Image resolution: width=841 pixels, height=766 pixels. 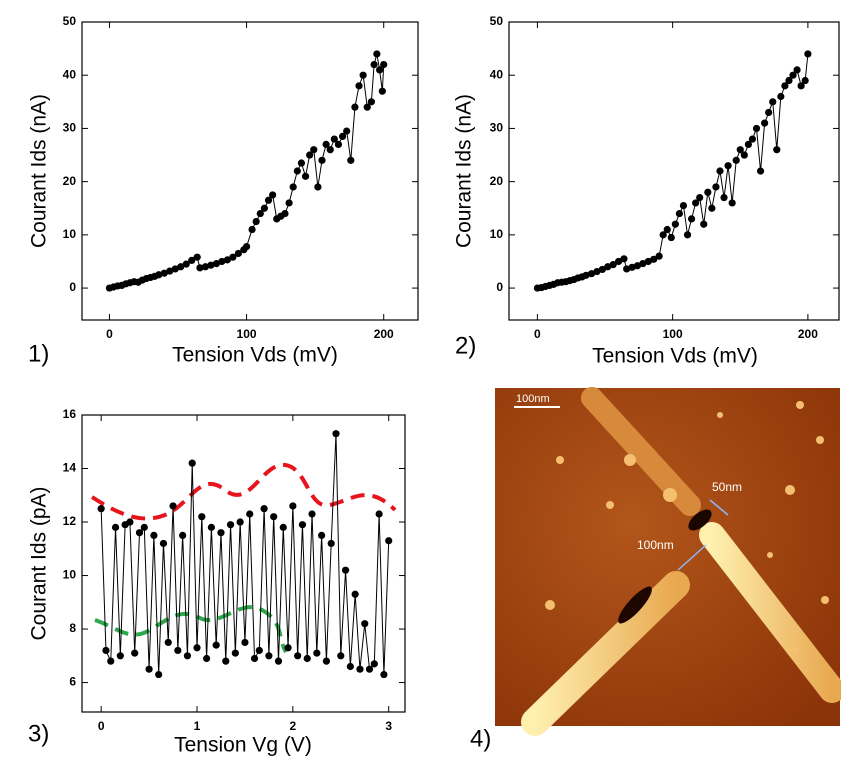 I want to click on y-tick-label: 30, so click(x=497, y=128).